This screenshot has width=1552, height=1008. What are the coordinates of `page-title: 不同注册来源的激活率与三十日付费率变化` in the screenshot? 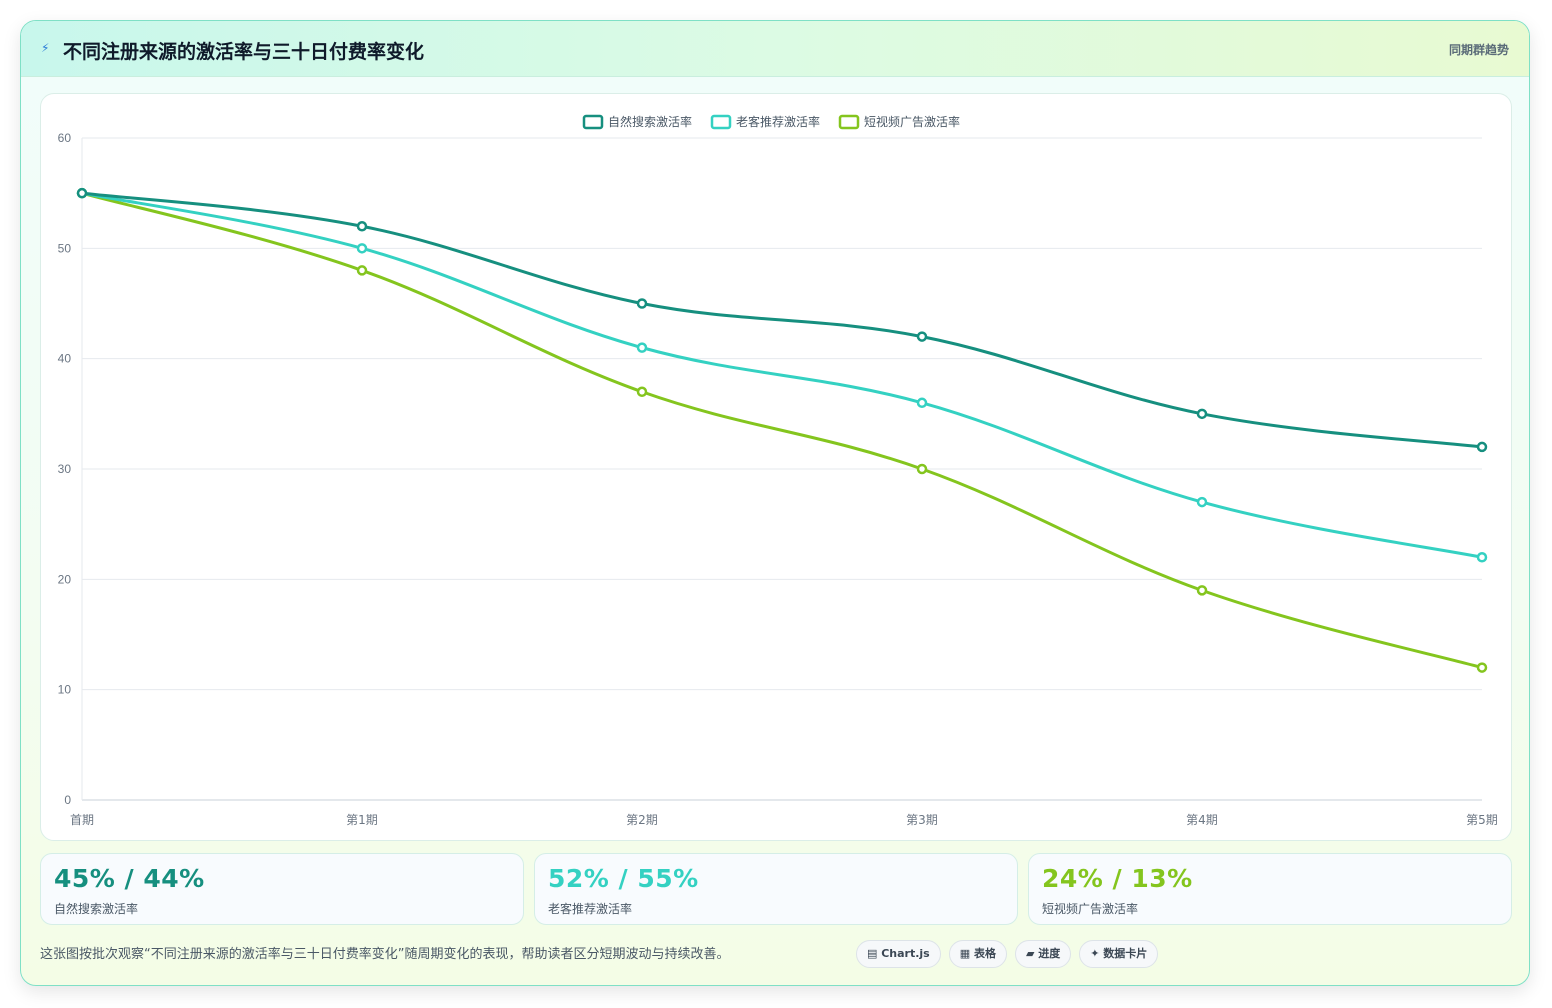 It's located at (244, 52).